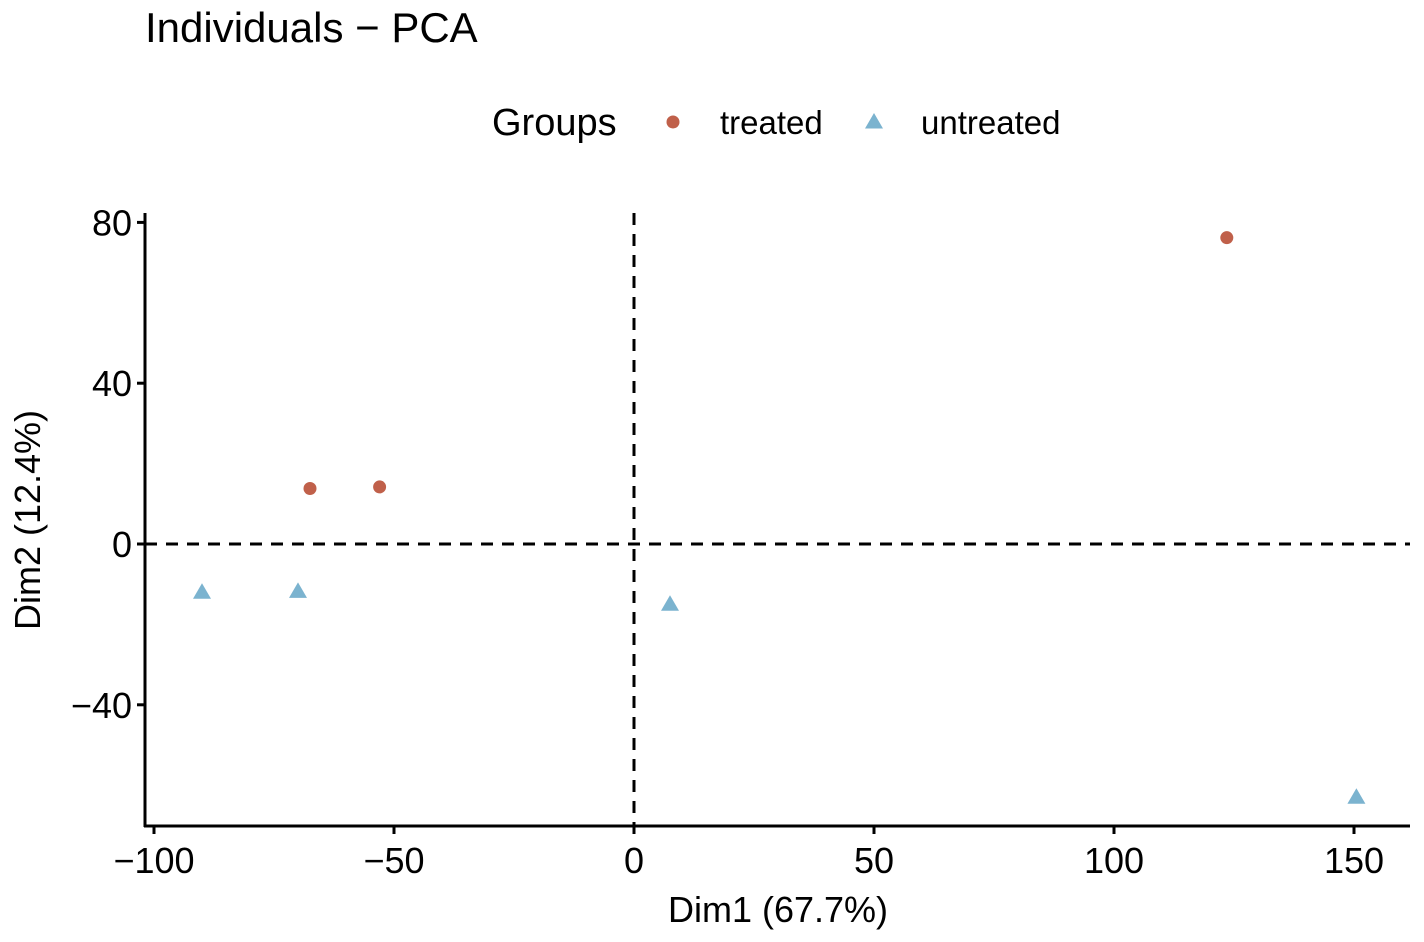  What do you see at coordinates (122, 544) in the screenshot?
I see `y-tick-label: 0` at bounding box center [122, 544].